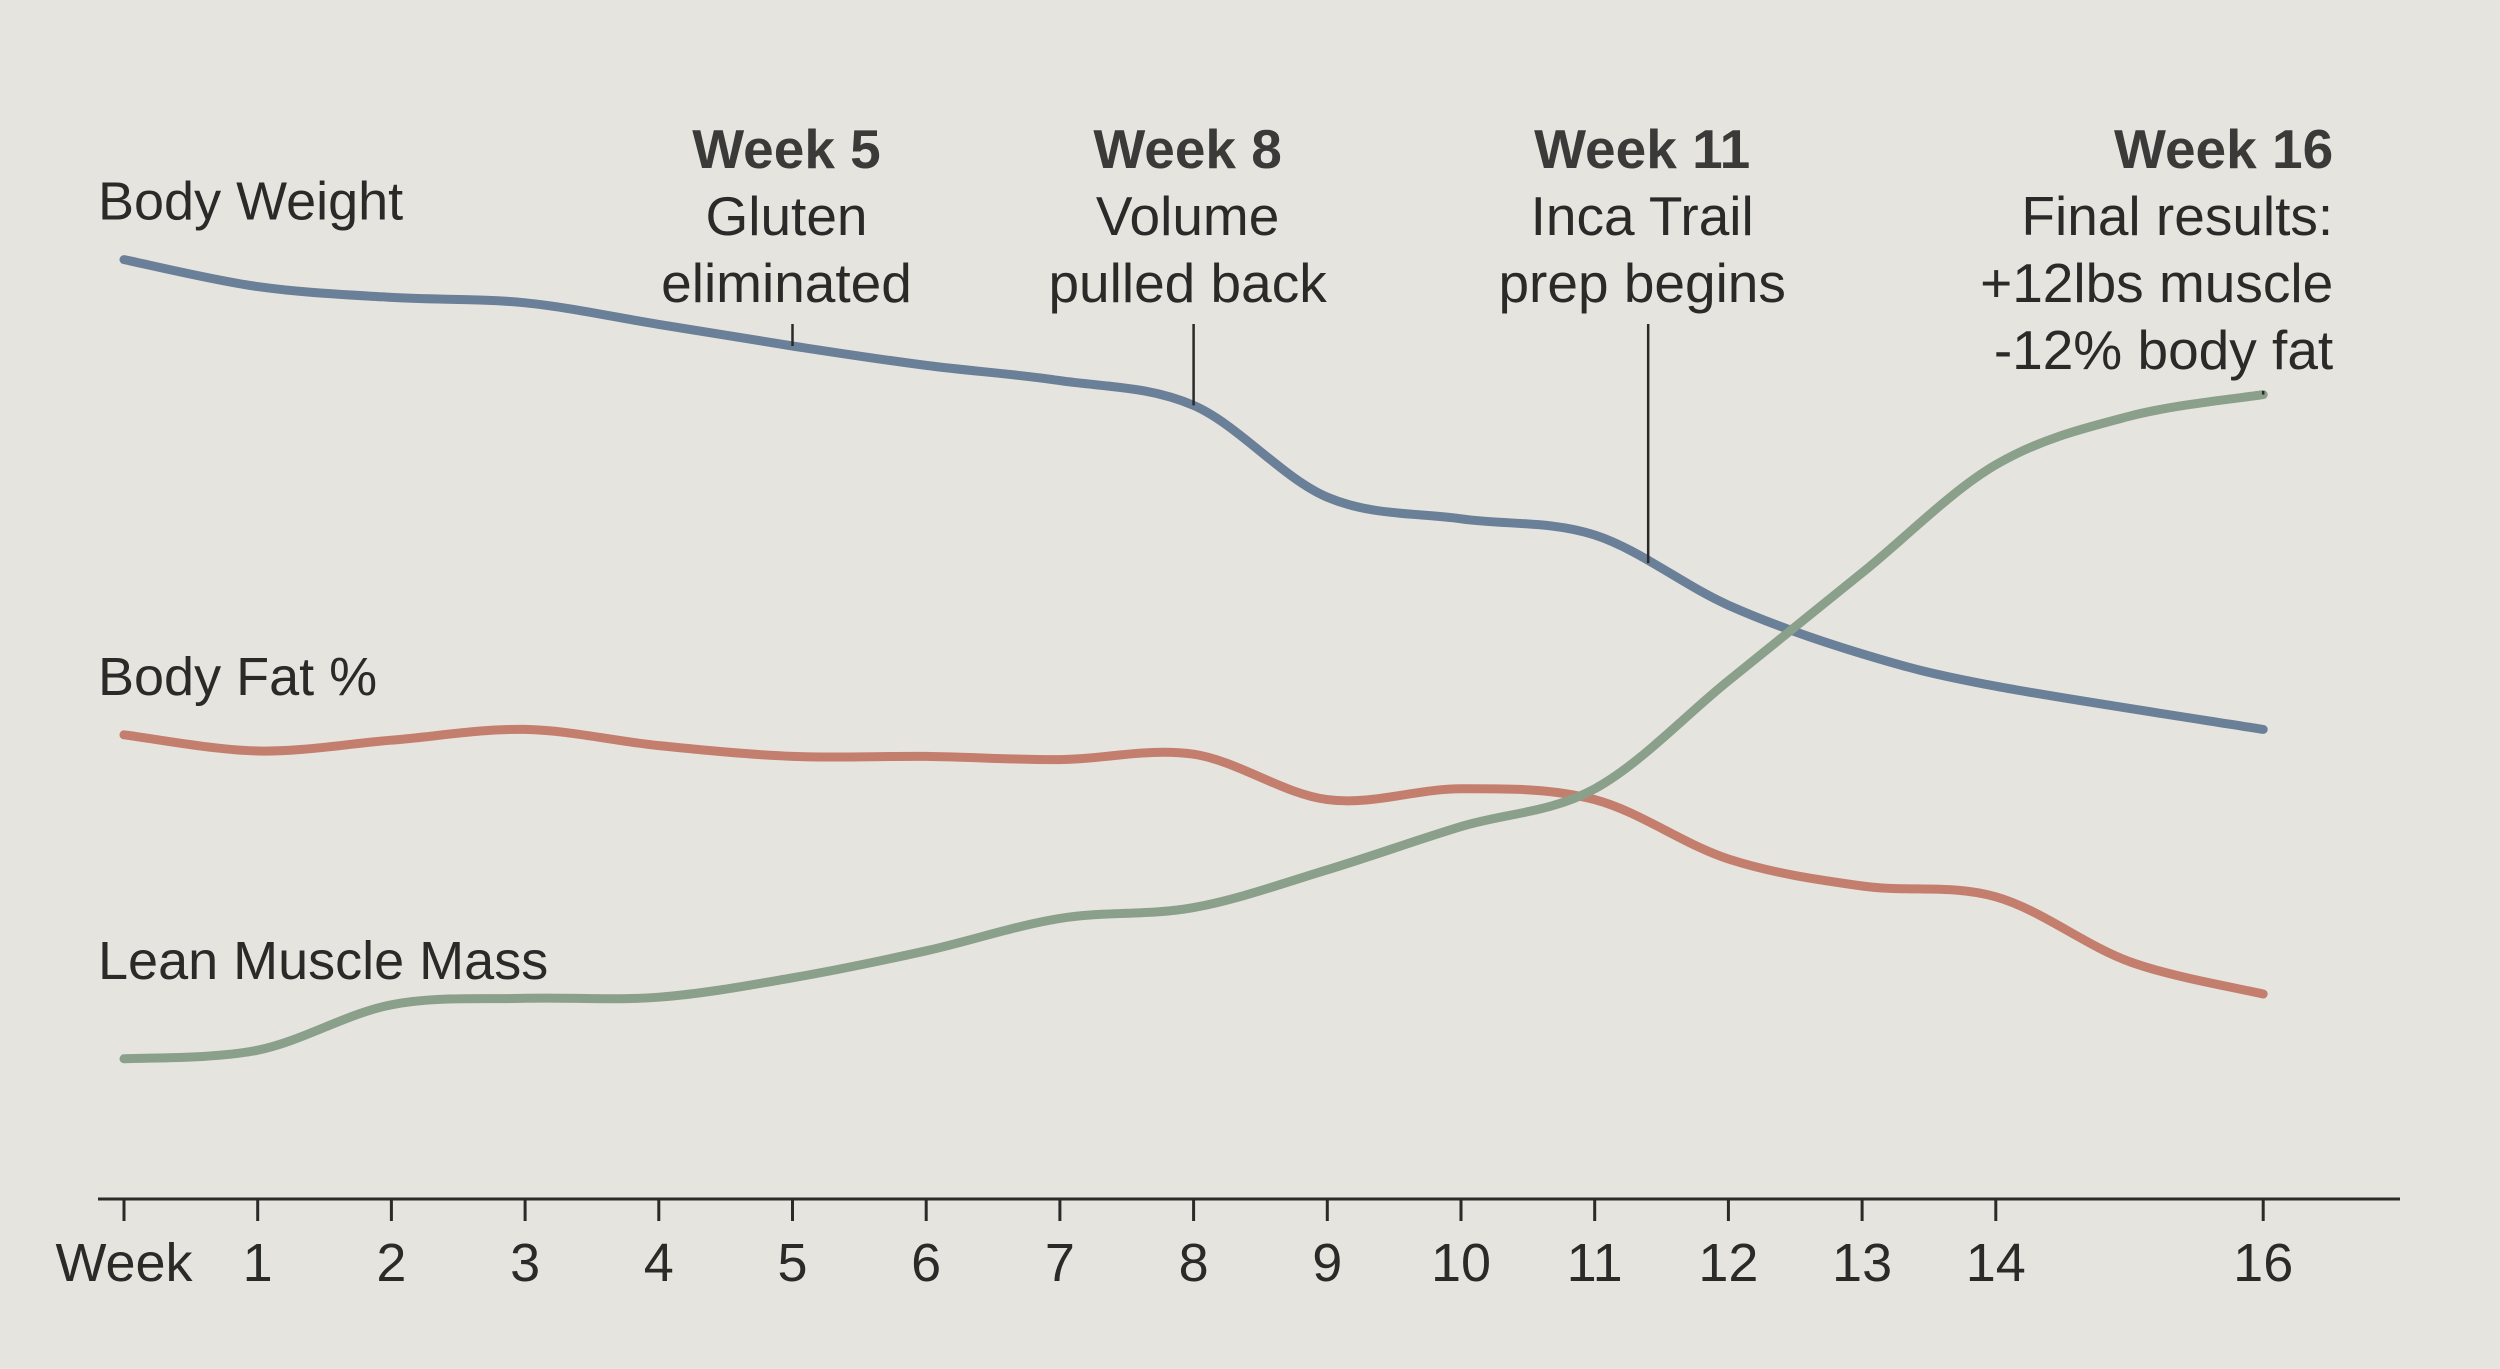 The image size is (2500, 1369). I want to click on annotation-text-line: Inca Trail, so click(1642, 216).